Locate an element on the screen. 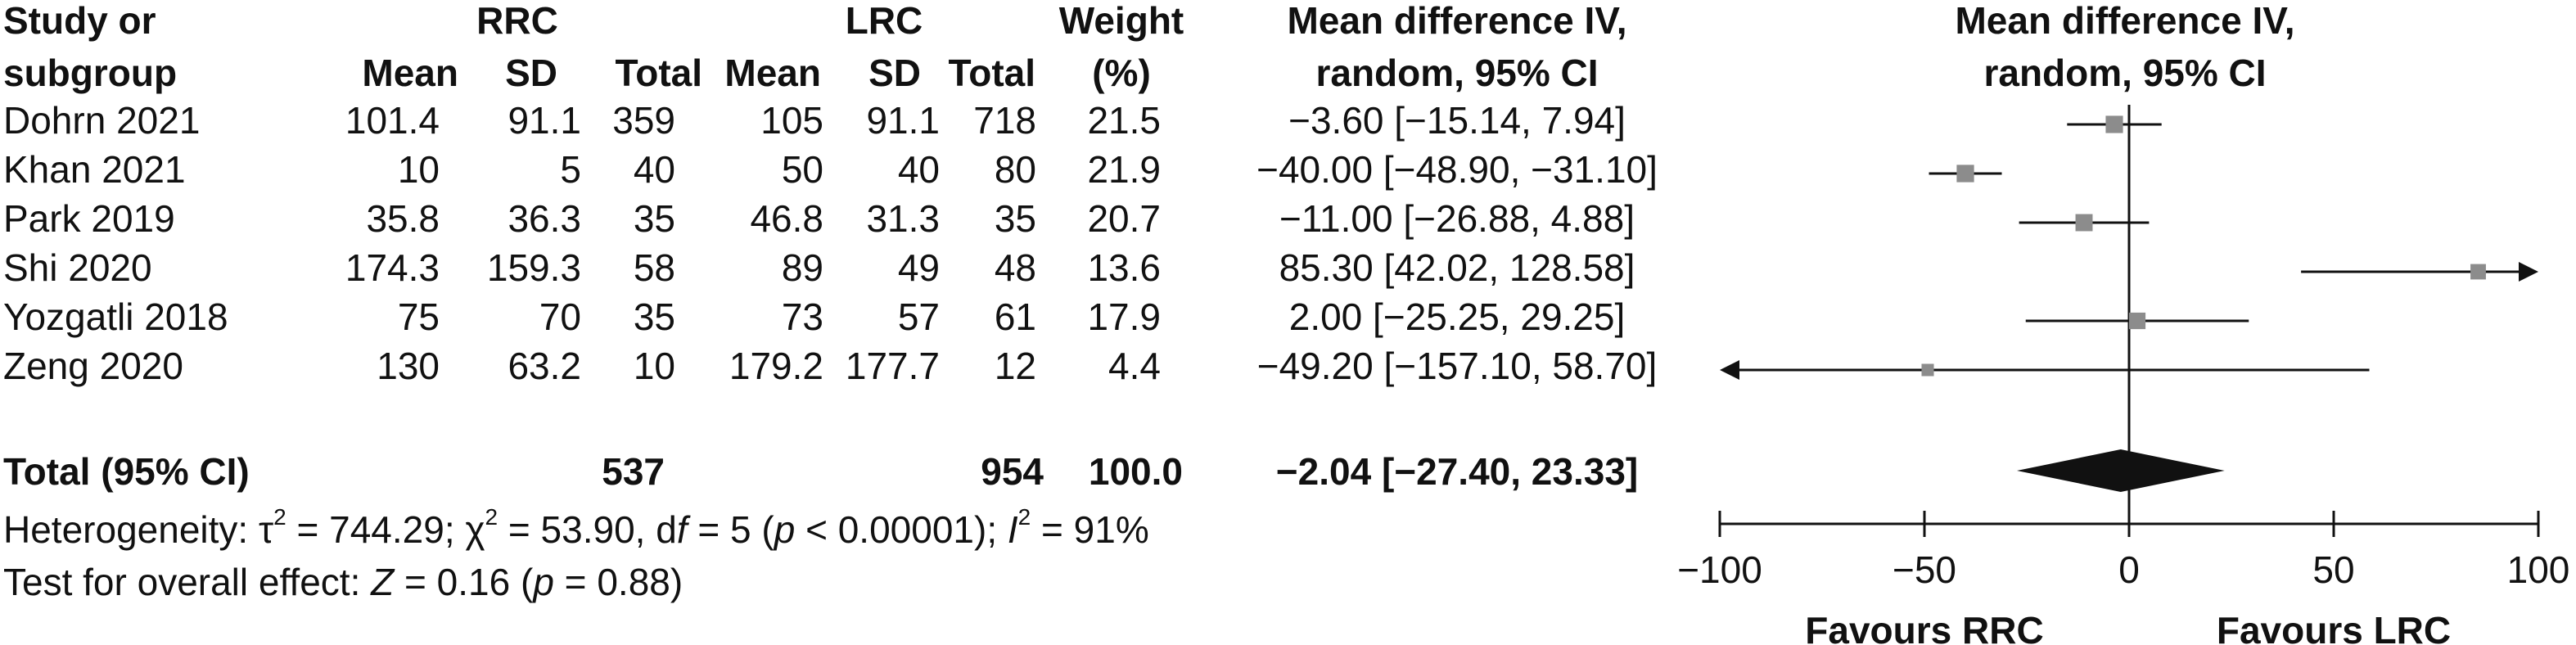  rrc-total: 359 is located at coordinates (643, 121).